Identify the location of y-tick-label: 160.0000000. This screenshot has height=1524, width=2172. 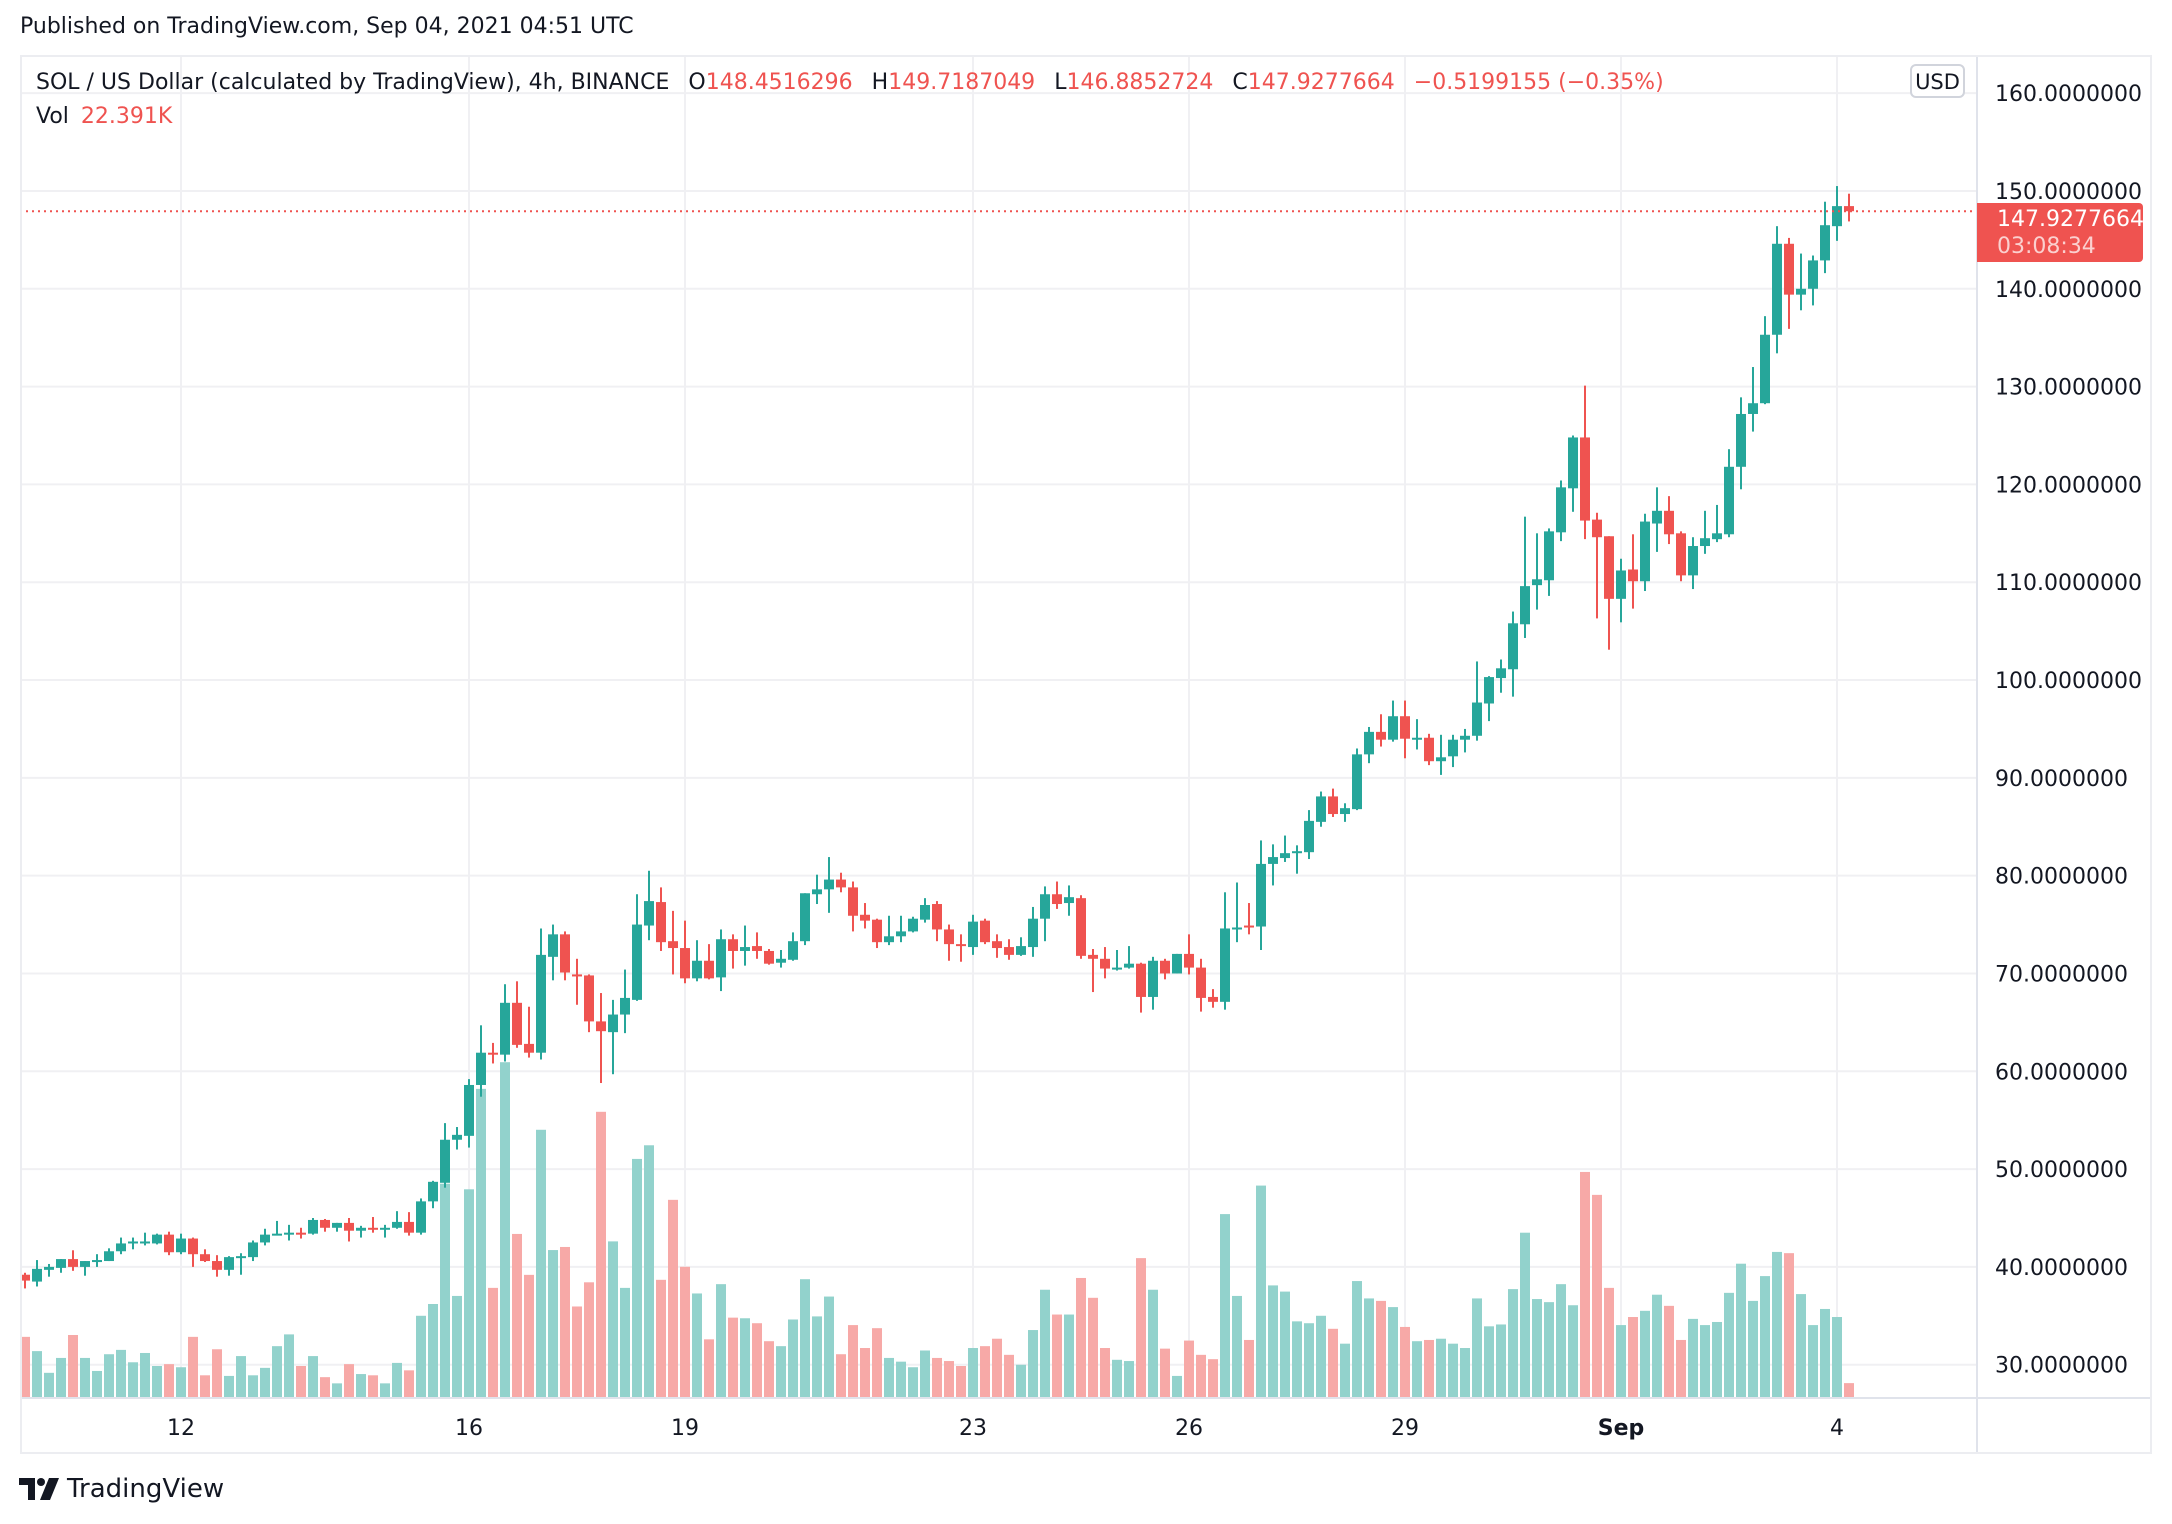
(2068, 94).